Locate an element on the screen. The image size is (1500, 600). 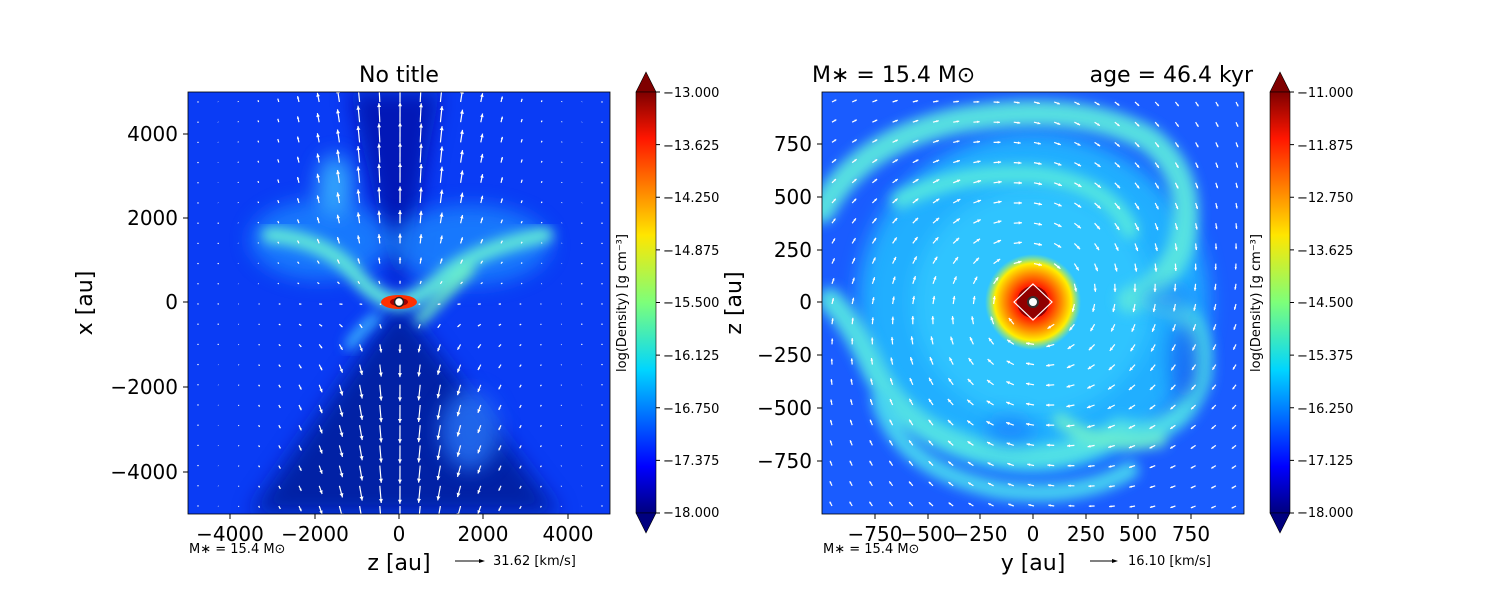
panel-2-star-mass-label: M∗ = 15.4 M⊙ is located at coordinates (871, 549).